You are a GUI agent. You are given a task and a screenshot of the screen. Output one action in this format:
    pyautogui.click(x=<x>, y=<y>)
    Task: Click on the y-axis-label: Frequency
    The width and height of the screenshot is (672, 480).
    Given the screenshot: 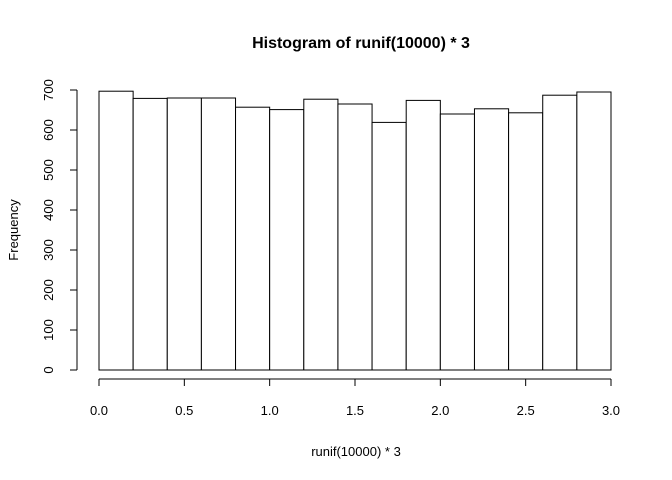 What is the action you would take?
    pyautogui.click(x=13, y=230)
    